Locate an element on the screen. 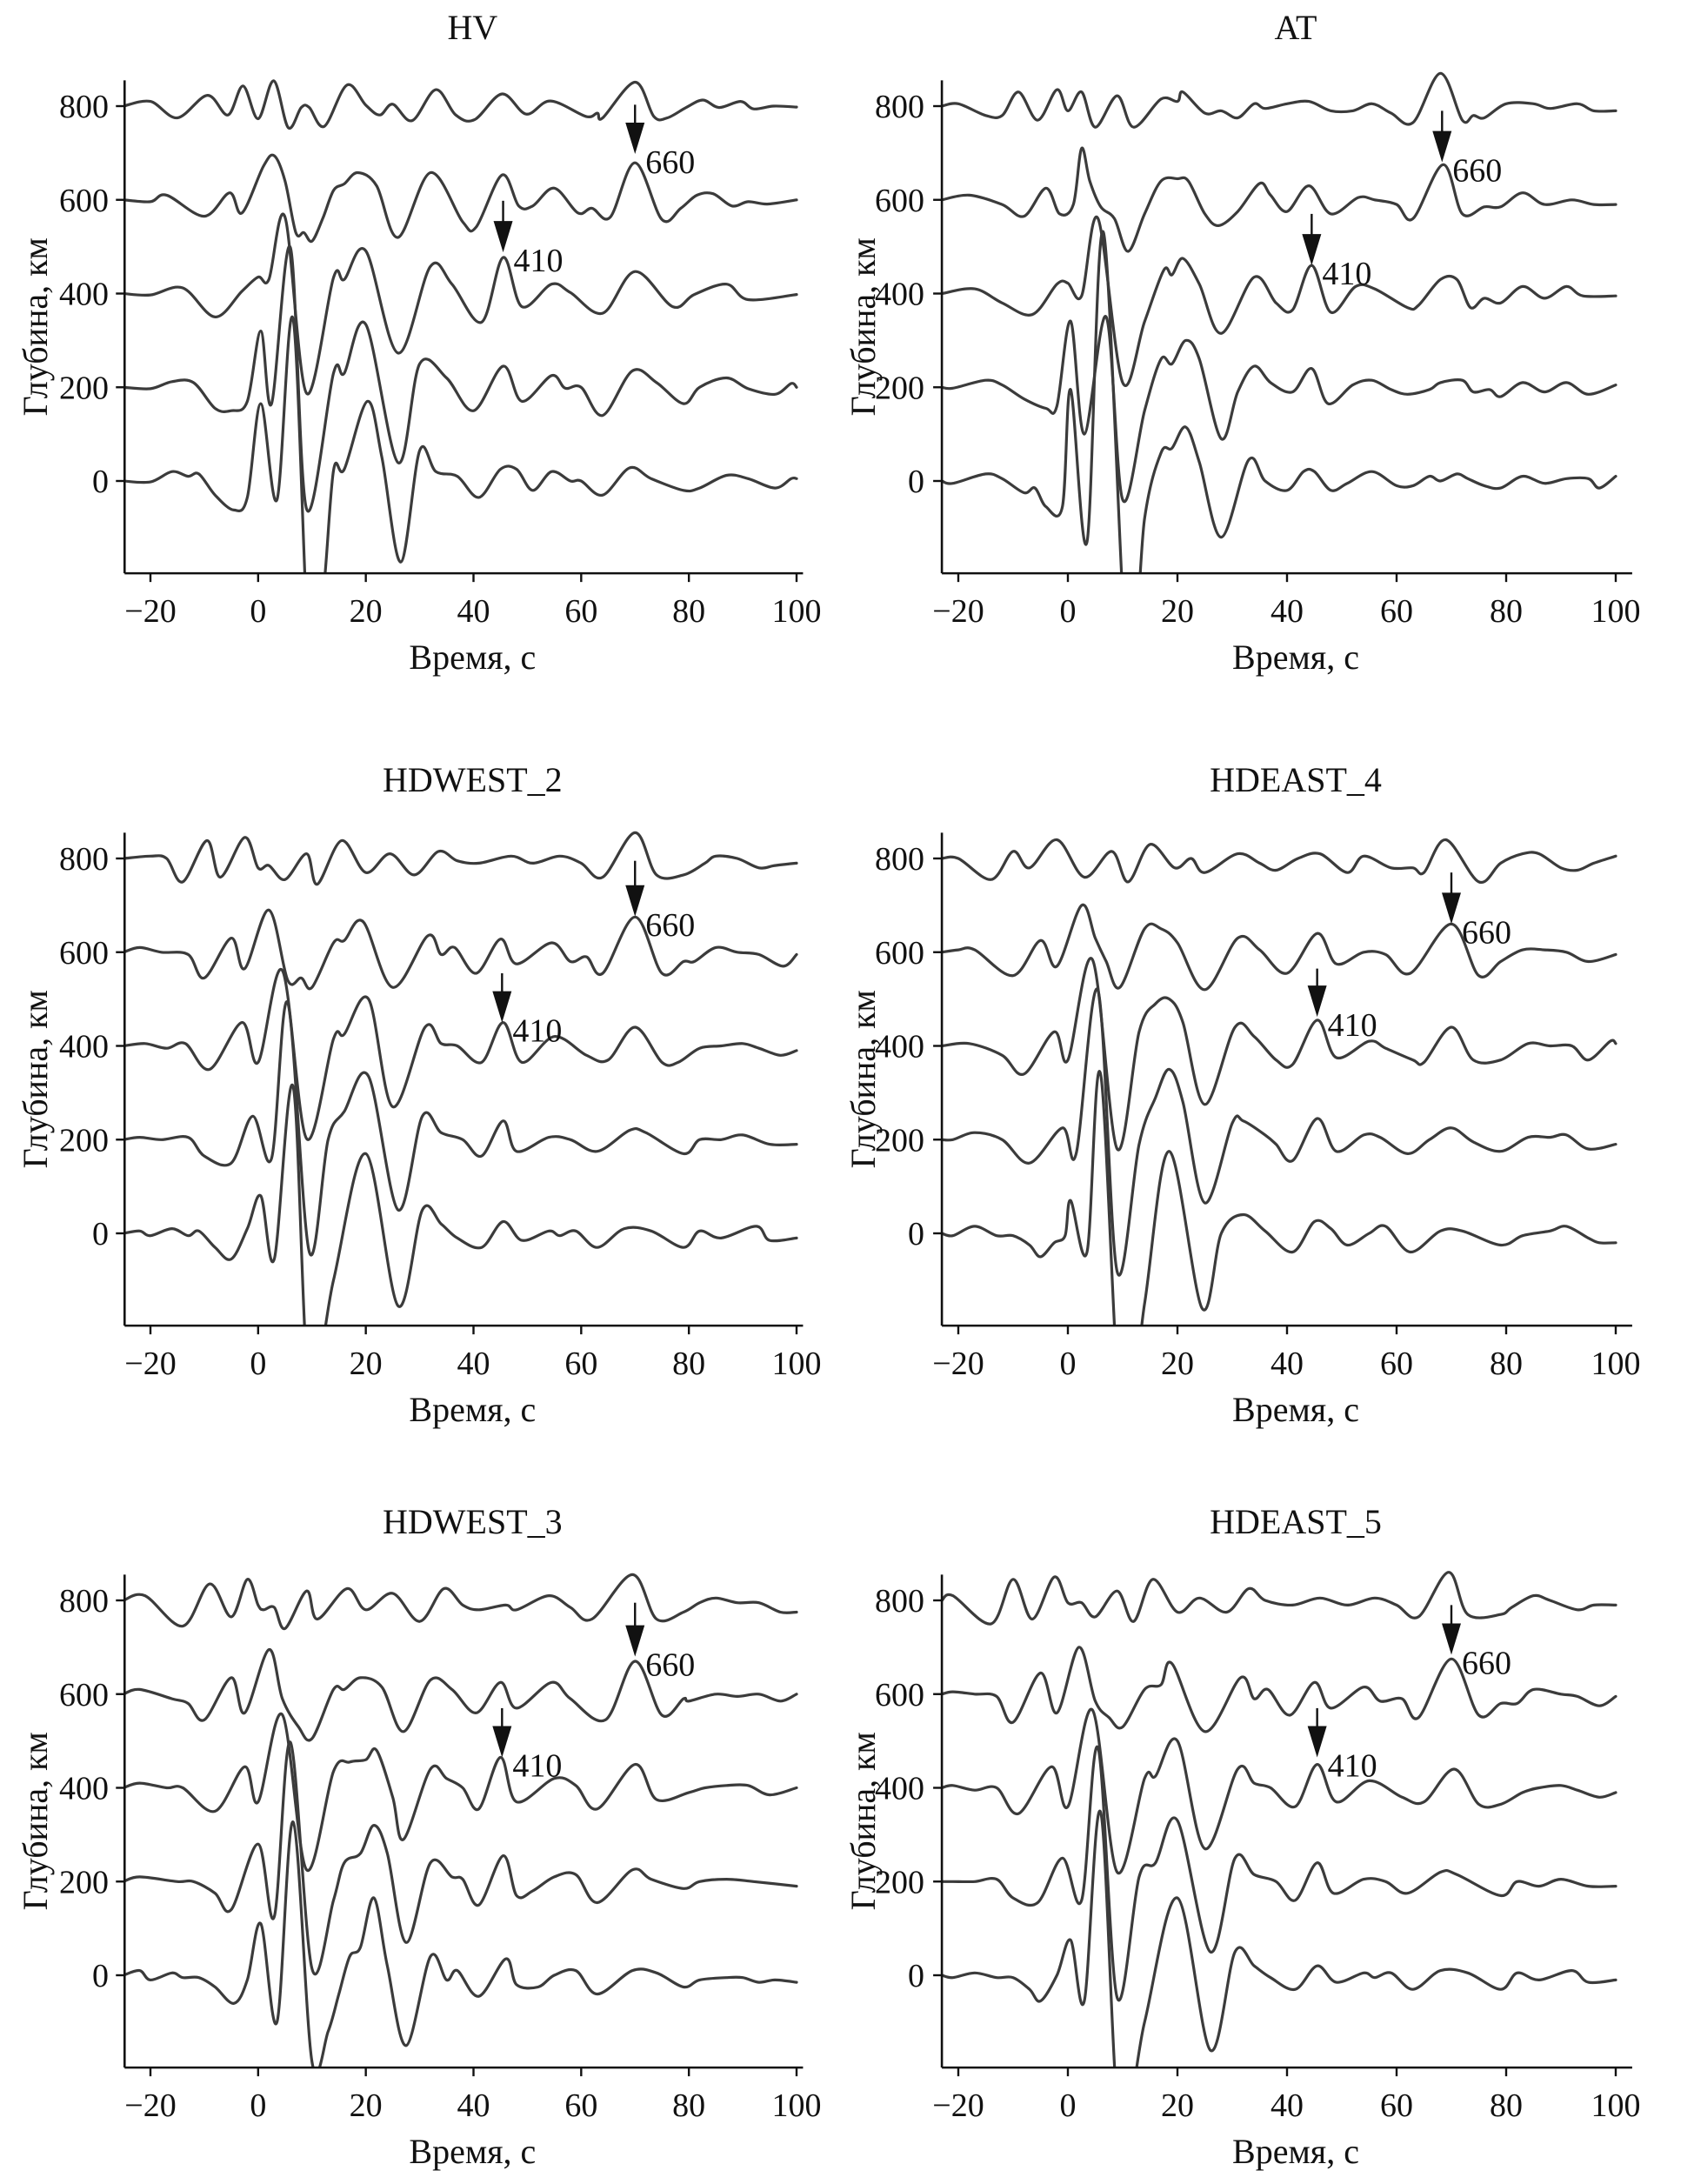  panel-title: HV is located at coordinates (472, 27).